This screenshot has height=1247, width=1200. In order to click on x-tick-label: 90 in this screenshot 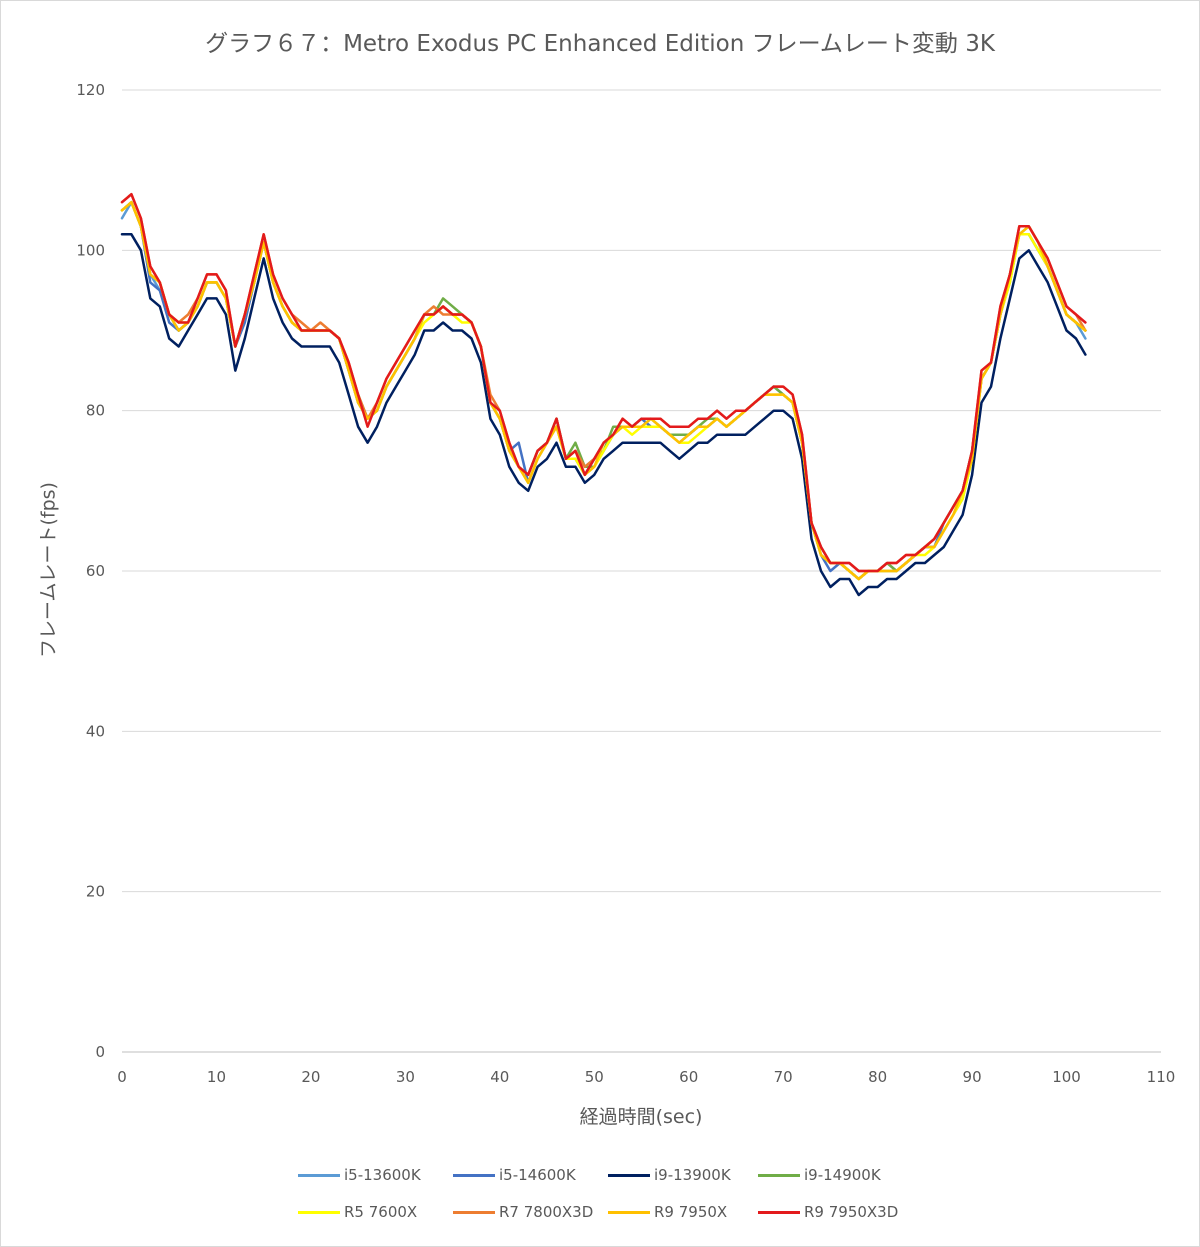, I will do `click(972, 1077)`.